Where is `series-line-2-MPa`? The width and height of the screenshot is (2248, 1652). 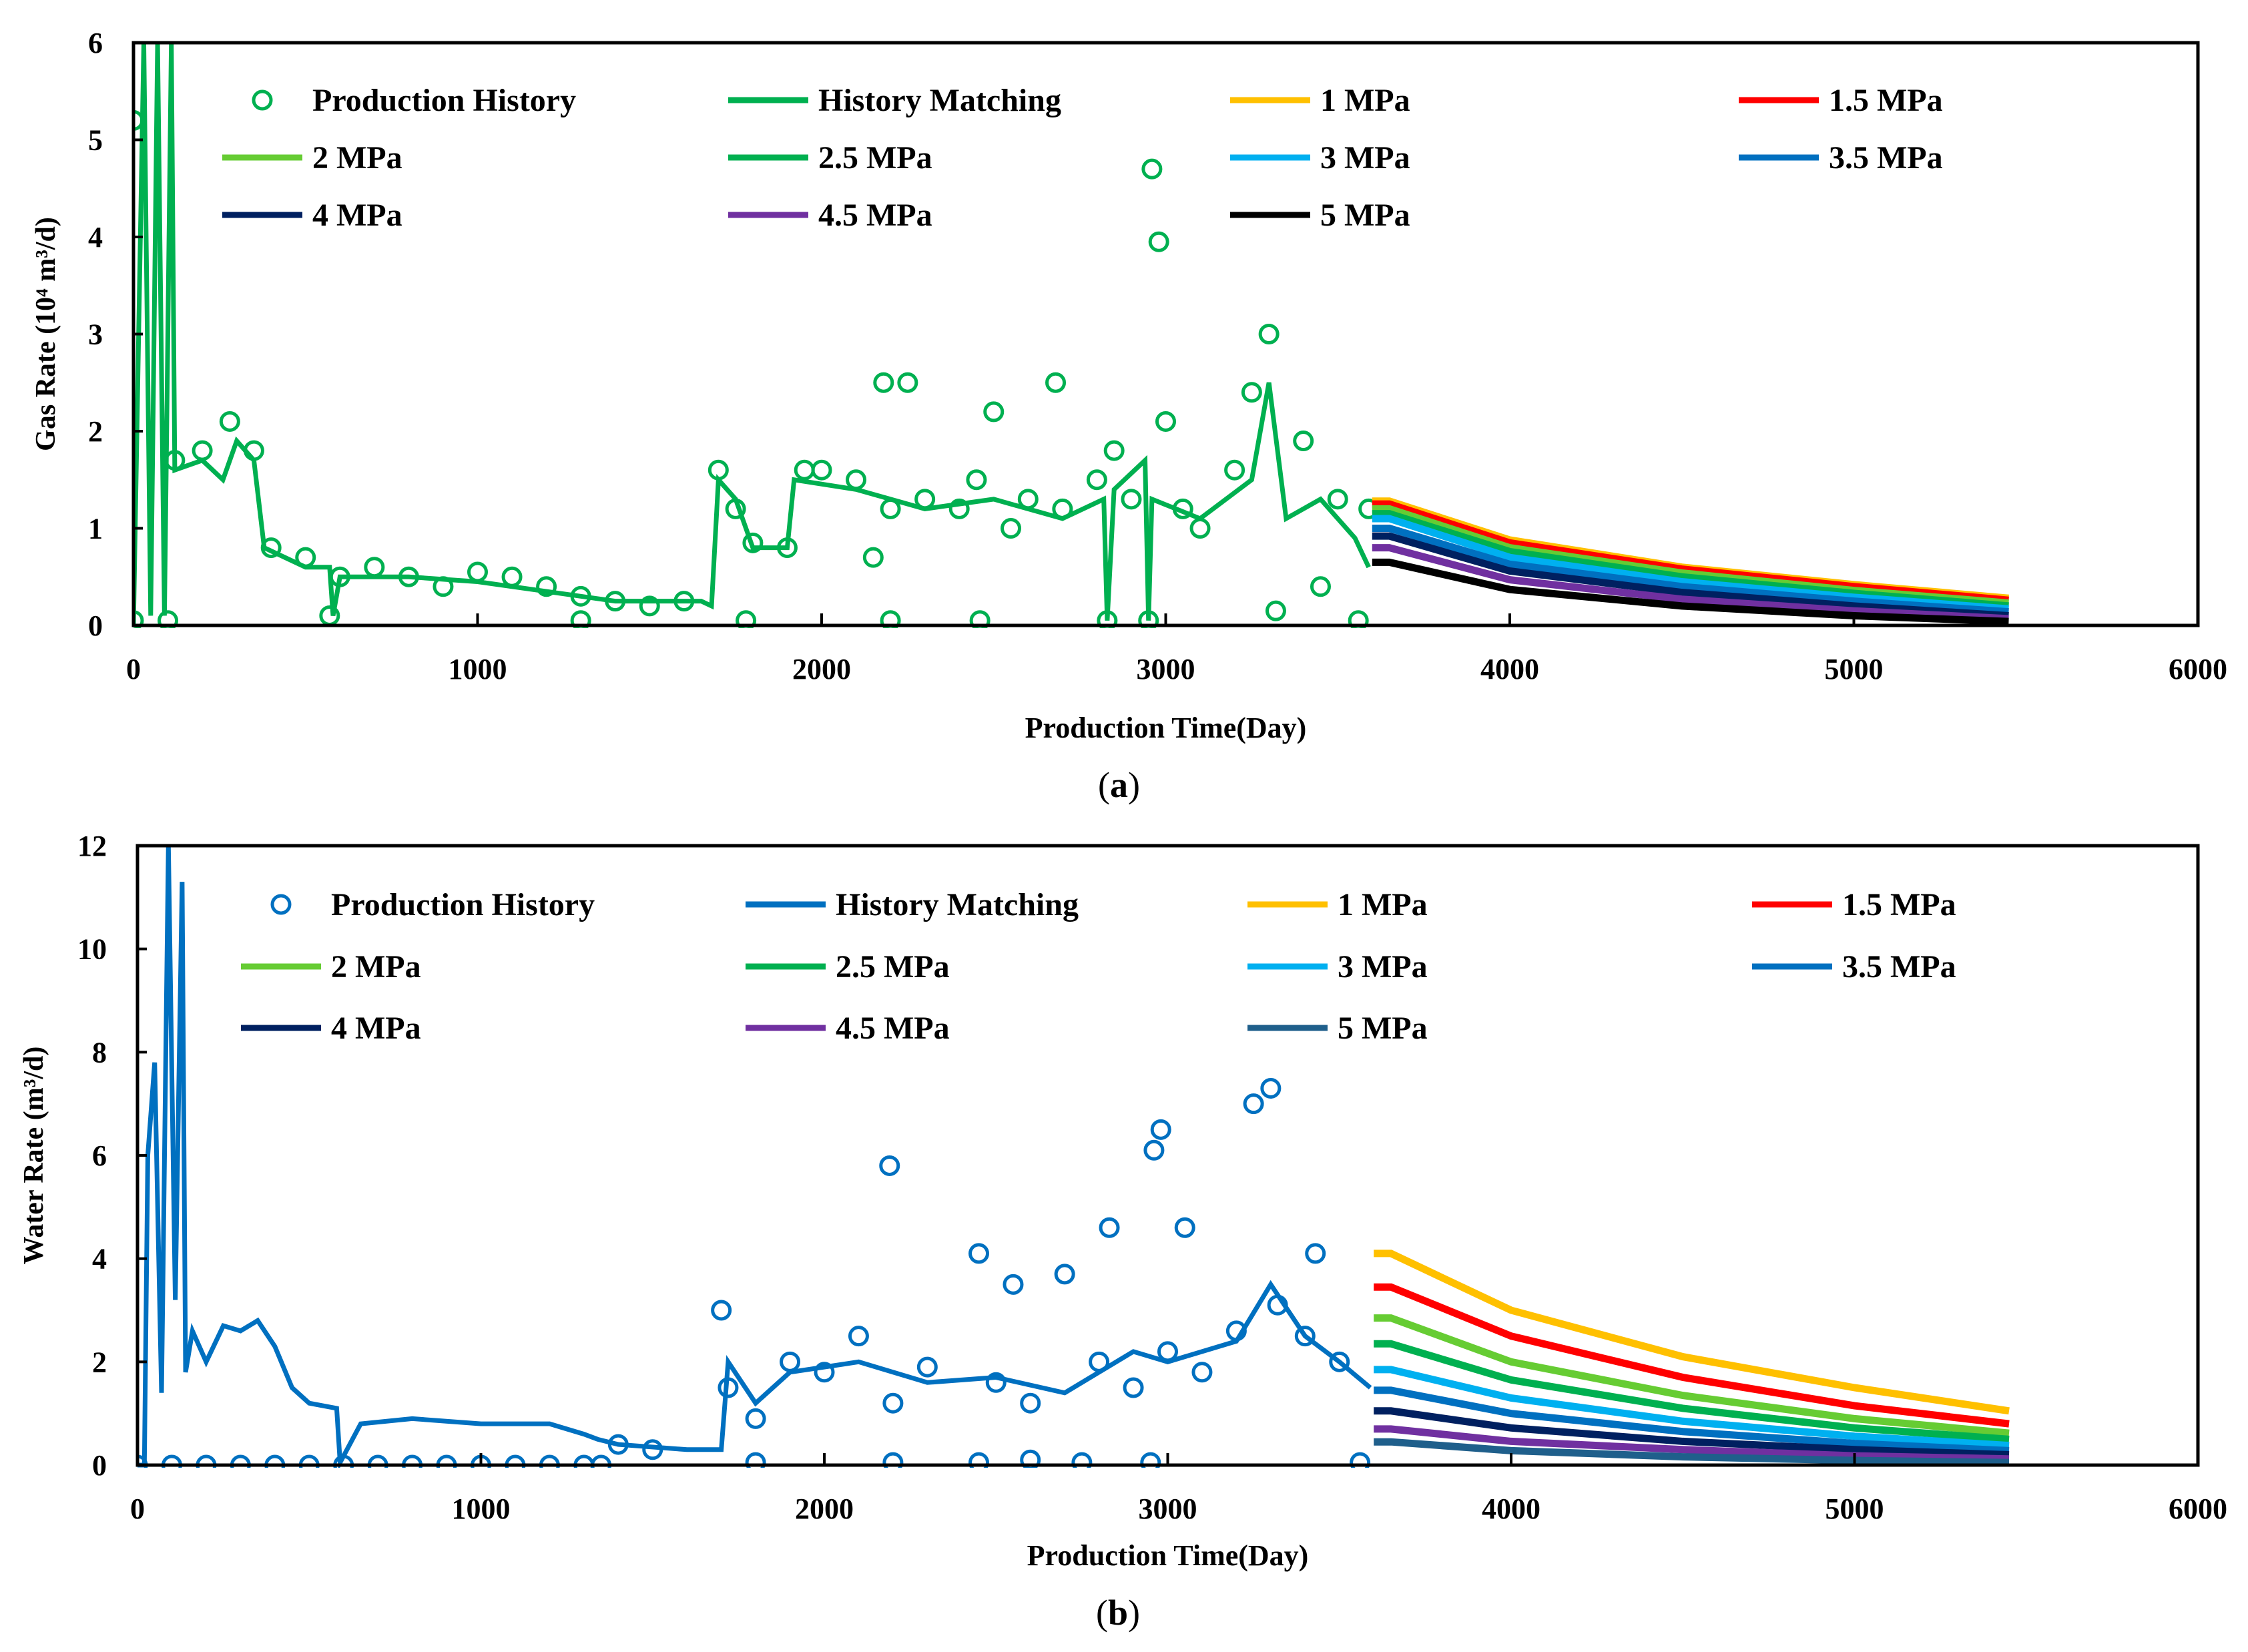
series-line-2-MPa is located at coordinates (1692, 1375).